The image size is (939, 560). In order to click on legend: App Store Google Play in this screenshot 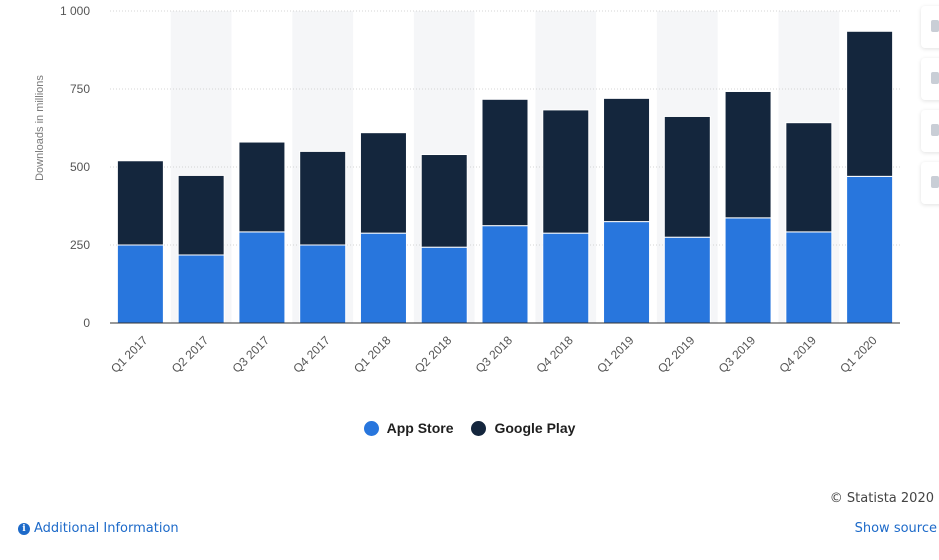, I will do `click(469, 428)`.